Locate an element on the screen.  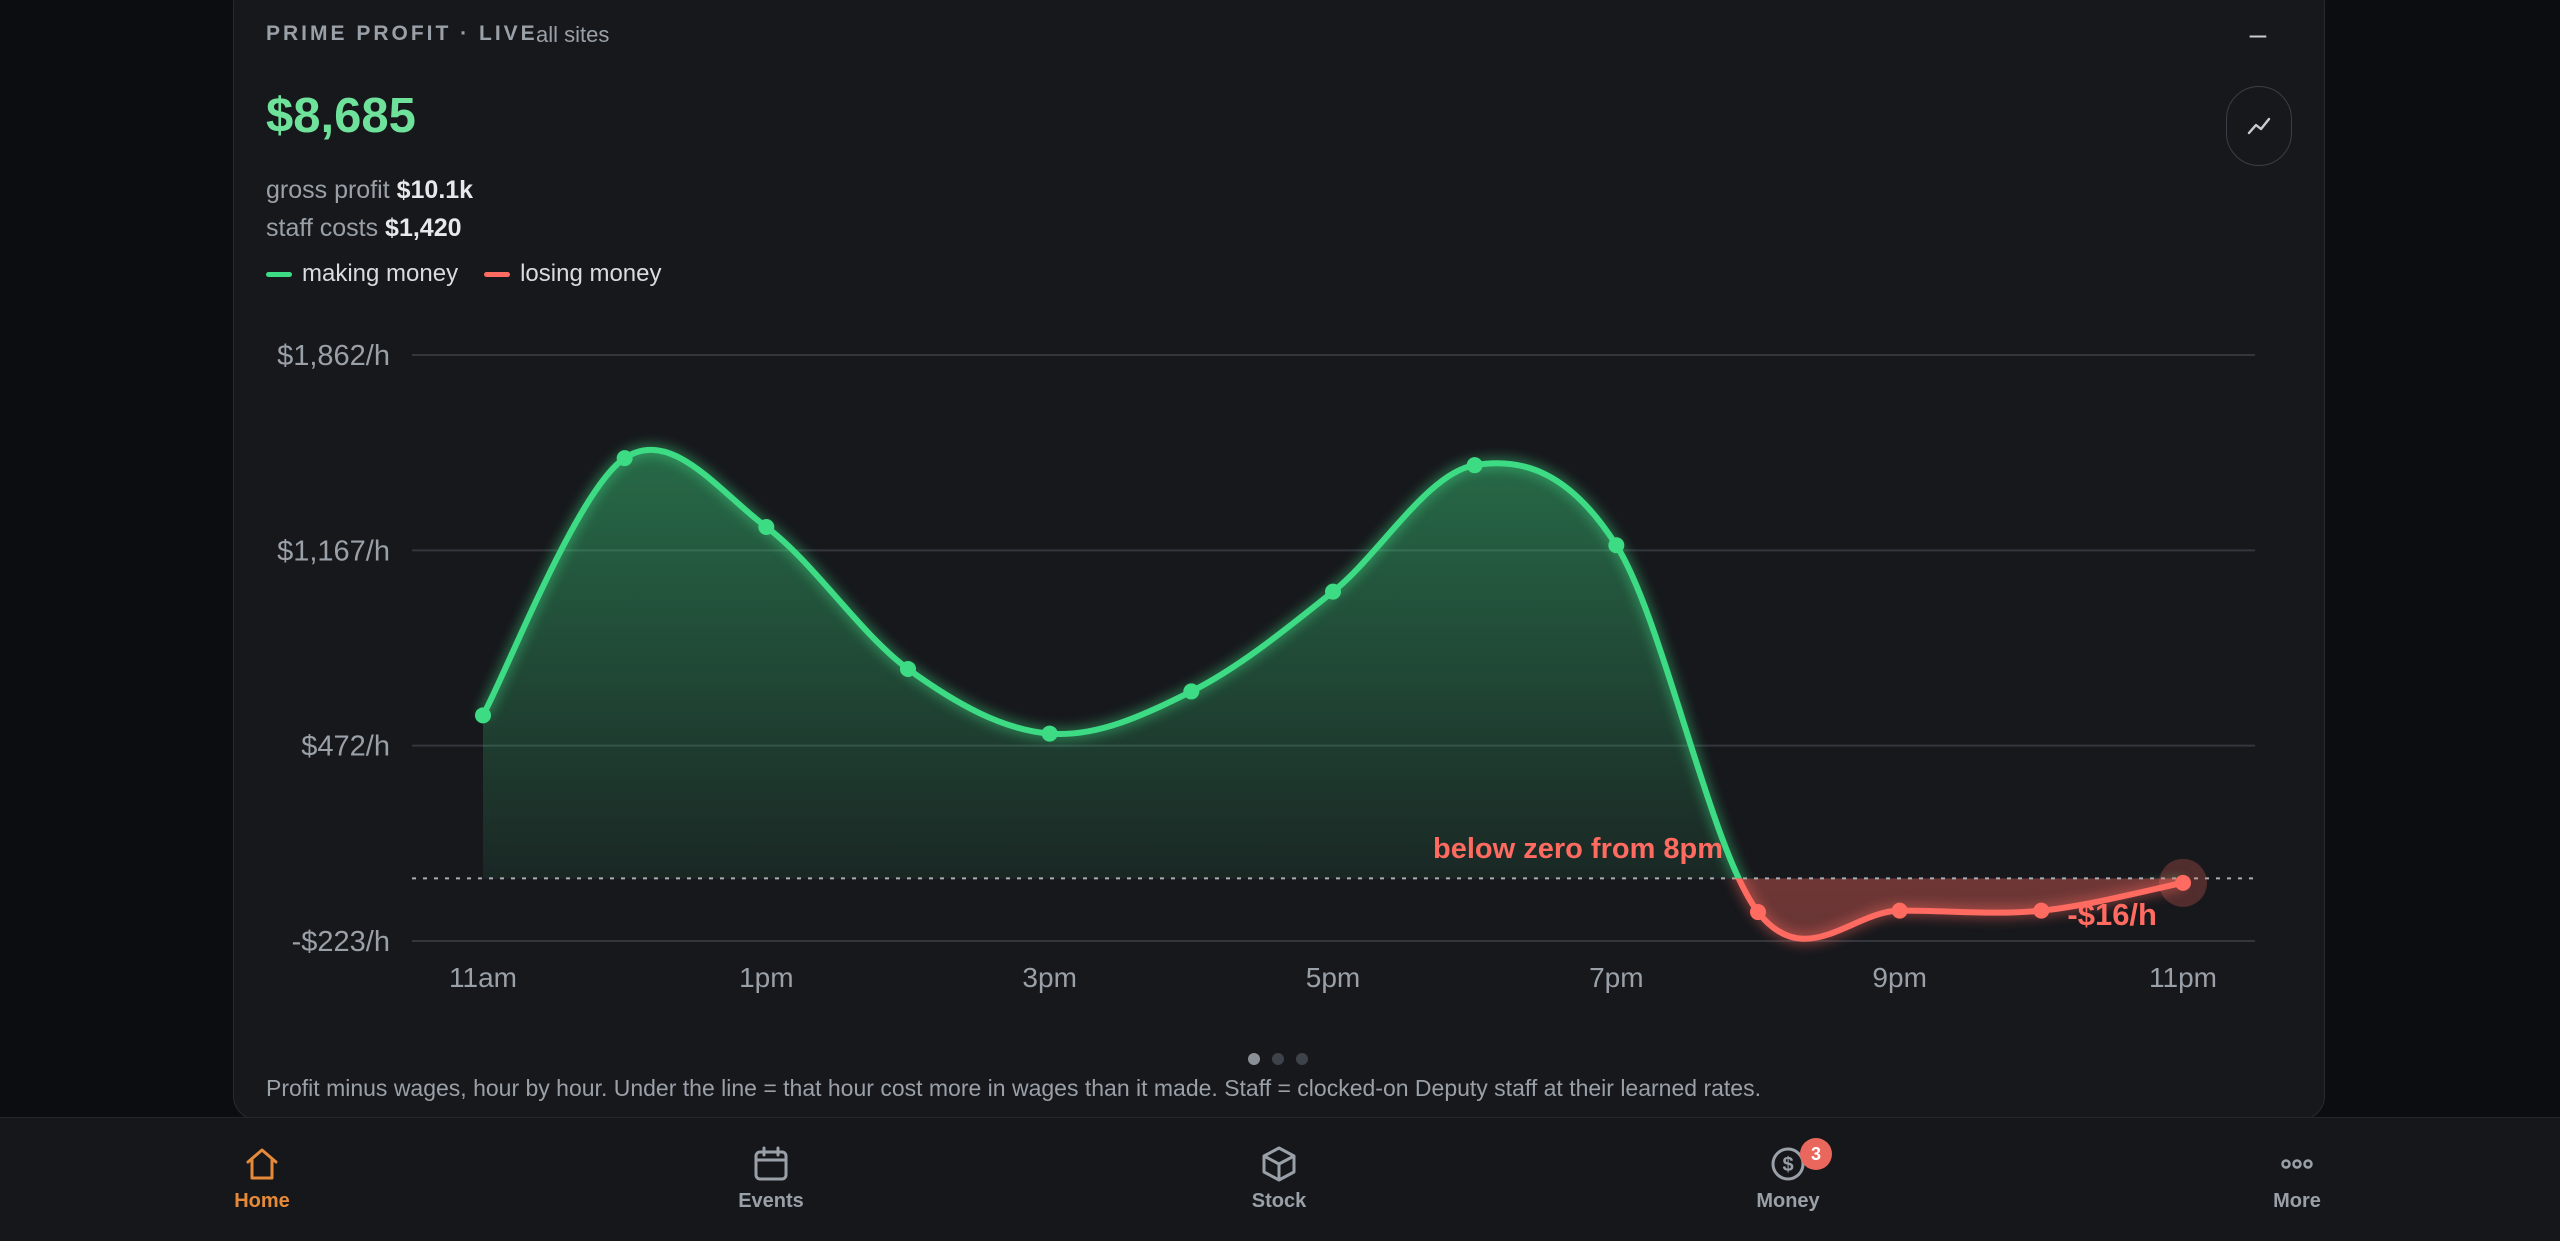
x-tick-label: 11pm is located at coordinates (2183, 977).